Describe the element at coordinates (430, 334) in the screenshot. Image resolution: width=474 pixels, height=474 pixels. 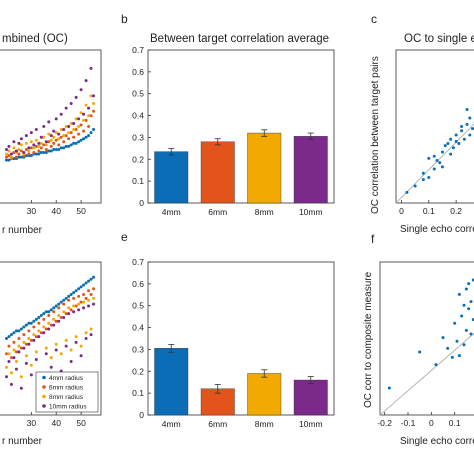
I see `panel-f-points` at that location.